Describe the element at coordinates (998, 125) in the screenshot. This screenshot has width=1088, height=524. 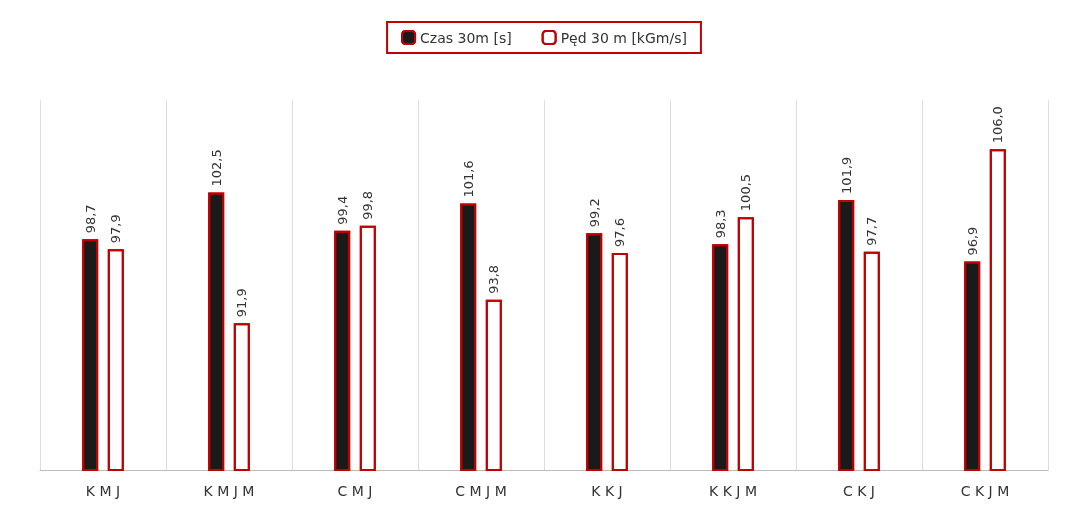
I see `data-label: 106,0` at that location.